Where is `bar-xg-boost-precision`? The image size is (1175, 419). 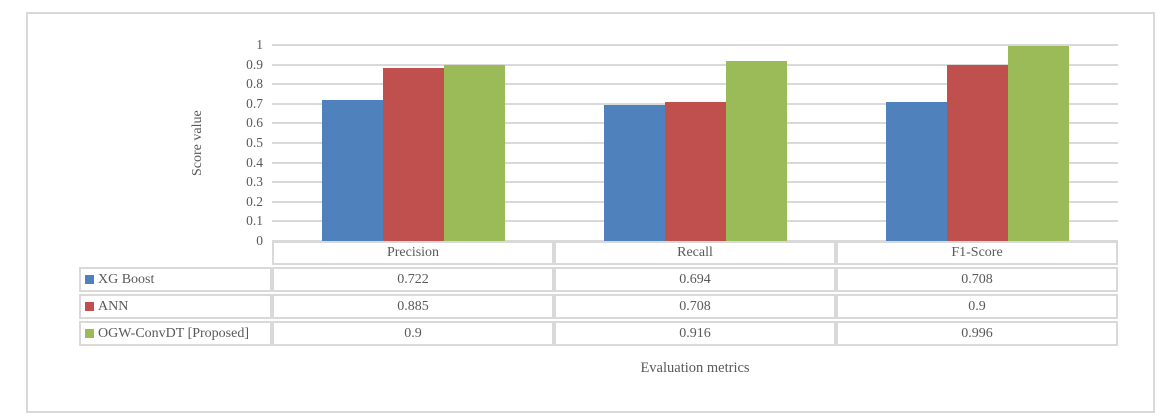
bar-xg-boost-precision is located at coordinates (352, 170).